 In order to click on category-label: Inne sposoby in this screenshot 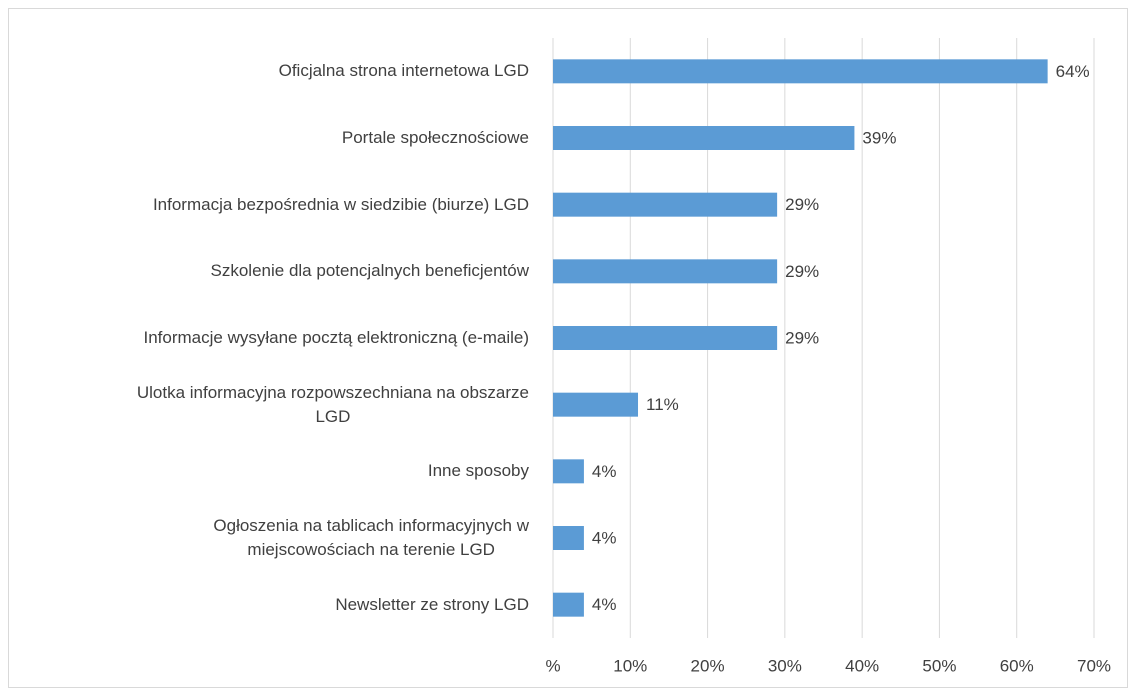, I will do `click(478, 471)`.